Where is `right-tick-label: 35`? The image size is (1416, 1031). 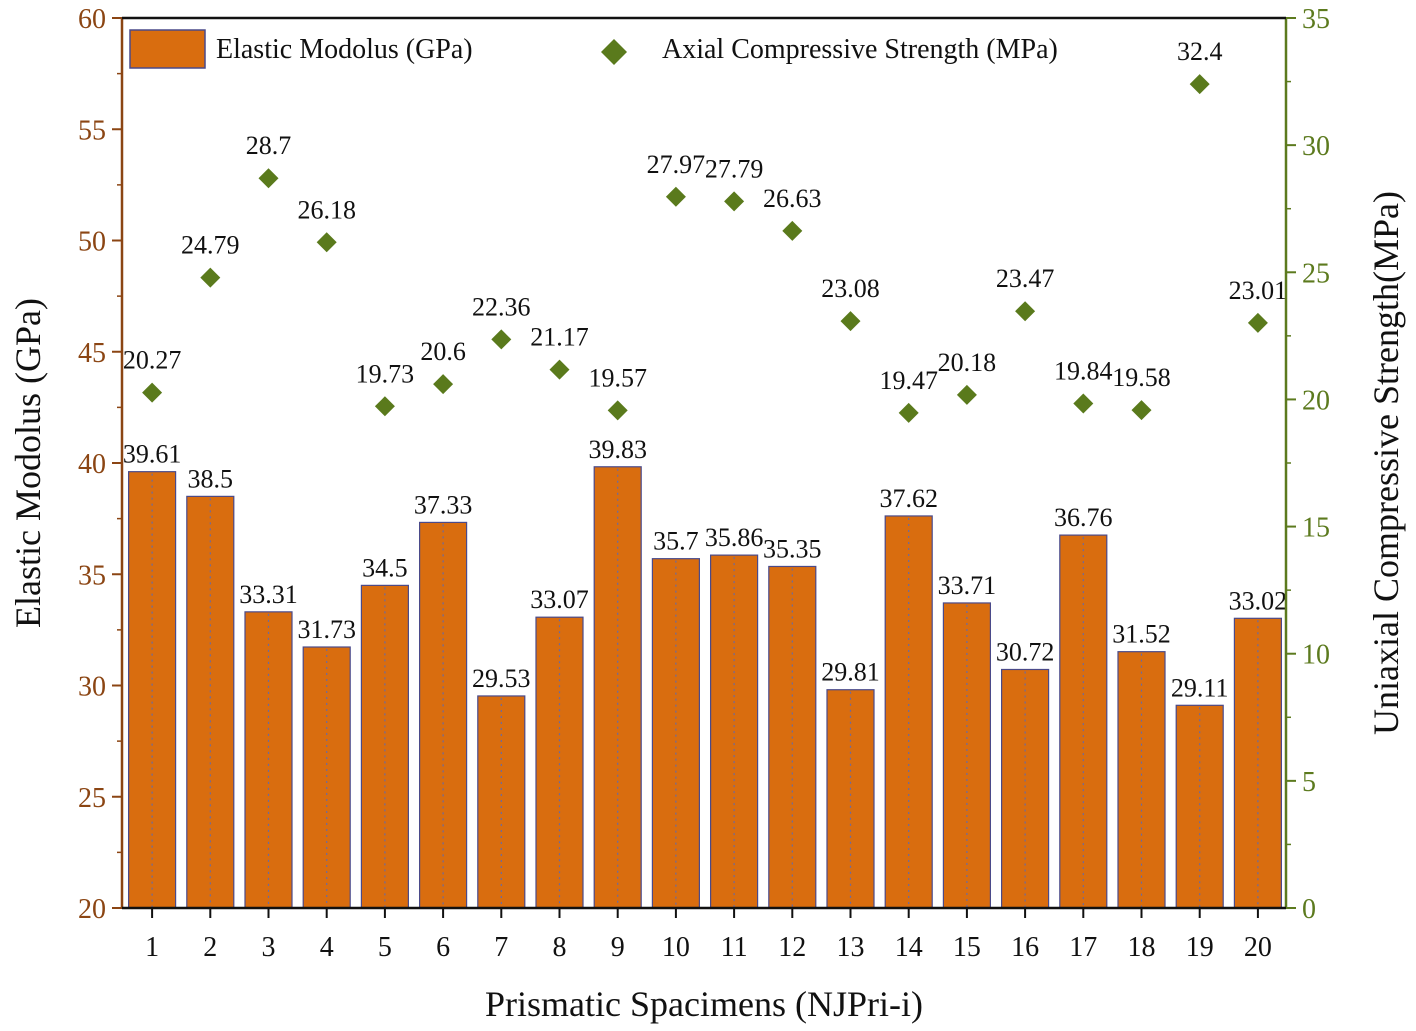 right-tick-label: 35 is located at coordinates (1316, 19).